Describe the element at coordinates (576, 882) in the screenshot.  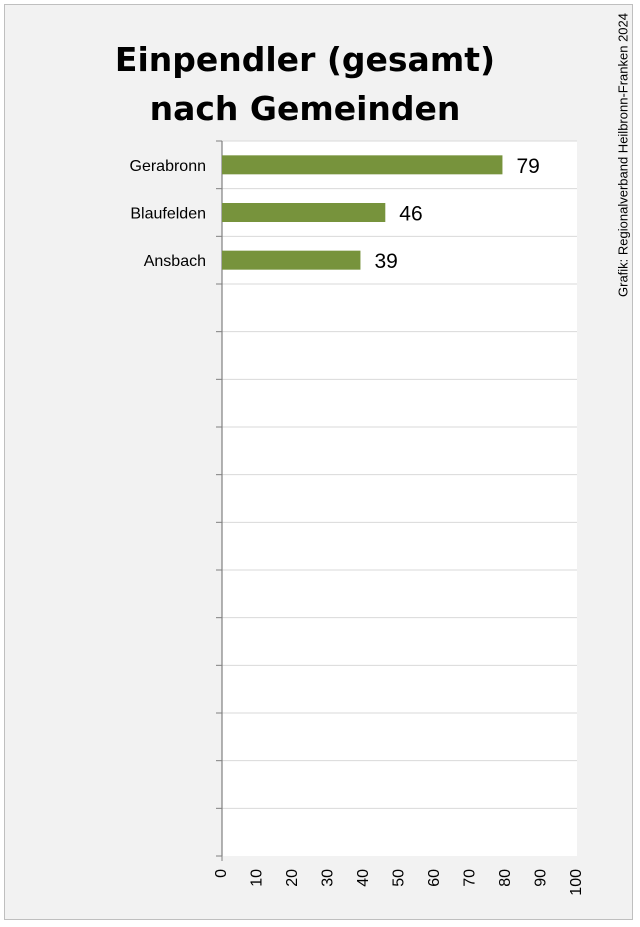
I see `x-tick-label: 100` at that location.